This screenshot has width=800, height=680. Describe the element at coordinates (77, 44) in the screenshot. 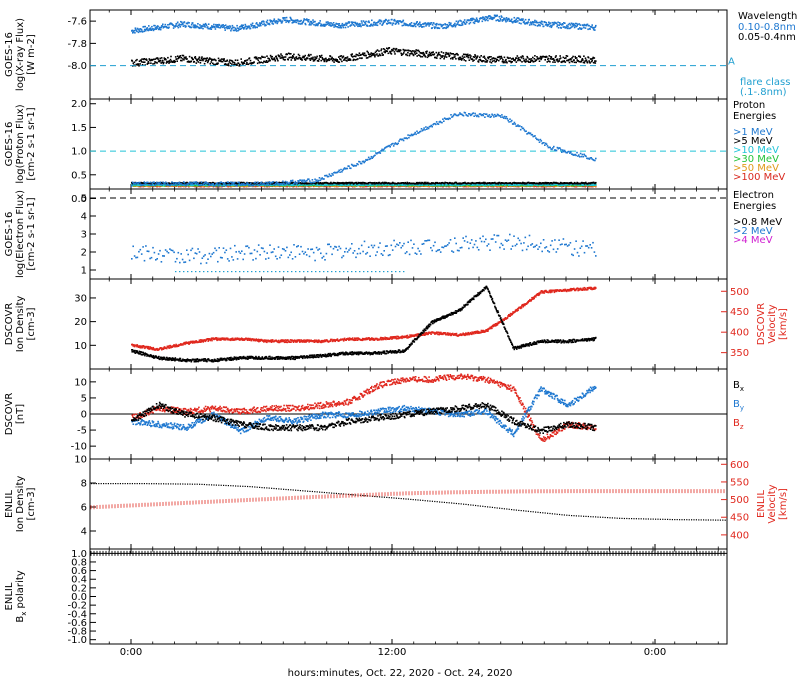

I see `y-tick-label: -7.8` at that location.